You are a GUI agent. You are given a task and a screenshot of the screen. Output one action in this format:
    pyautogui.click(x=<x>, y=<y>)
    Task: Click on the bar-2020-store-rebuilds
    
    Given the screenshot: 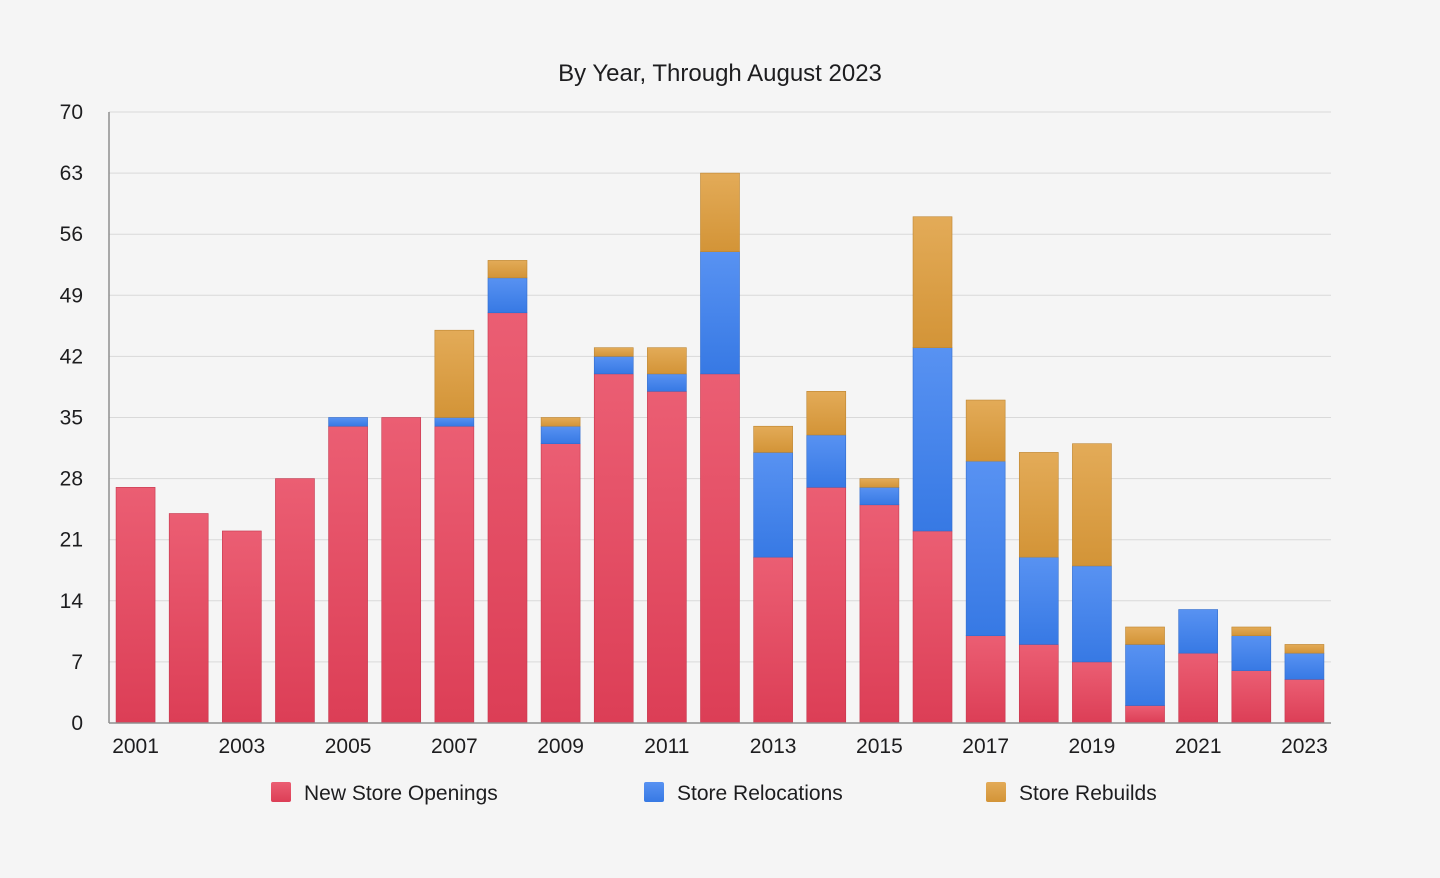 What is the action you would take?
    pyautogui.click(x=1145, y=635)
    